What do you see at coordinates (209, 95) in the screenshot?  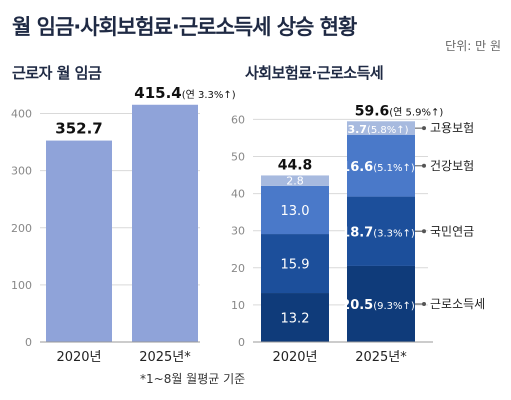 I see `wage-value-label-1-growth-note: (연 3.3%↑)` at bounding box center [209, 95].